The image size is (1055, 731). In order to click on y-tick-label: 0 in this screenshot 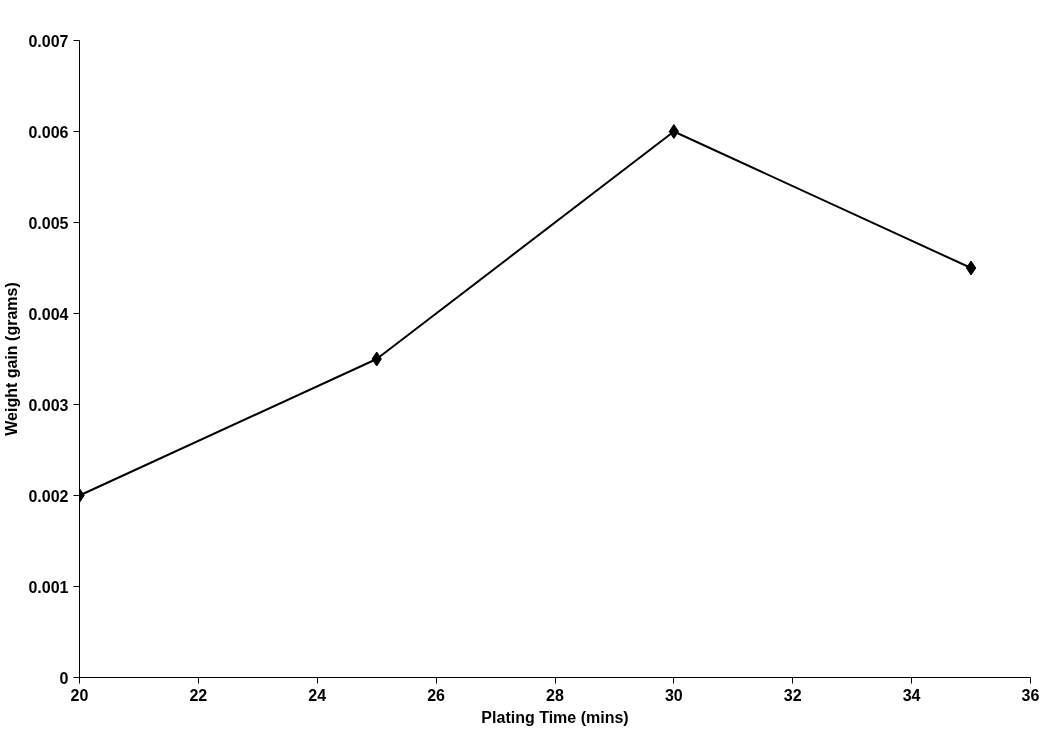, I will do `click(64, 678)`.